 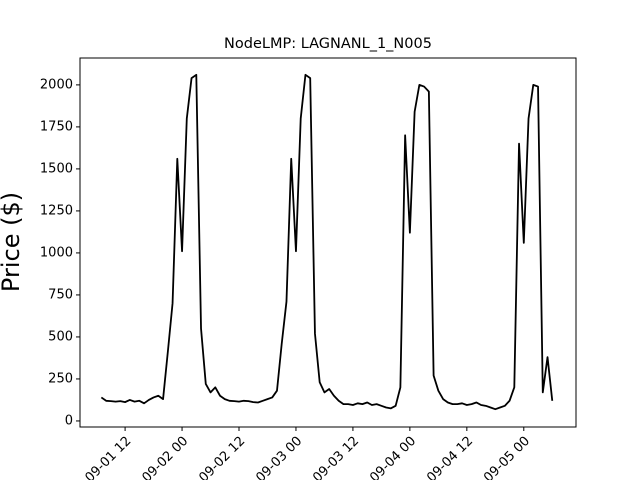 I want to click on y-tick-label: 750, so click(x=60, y=294).